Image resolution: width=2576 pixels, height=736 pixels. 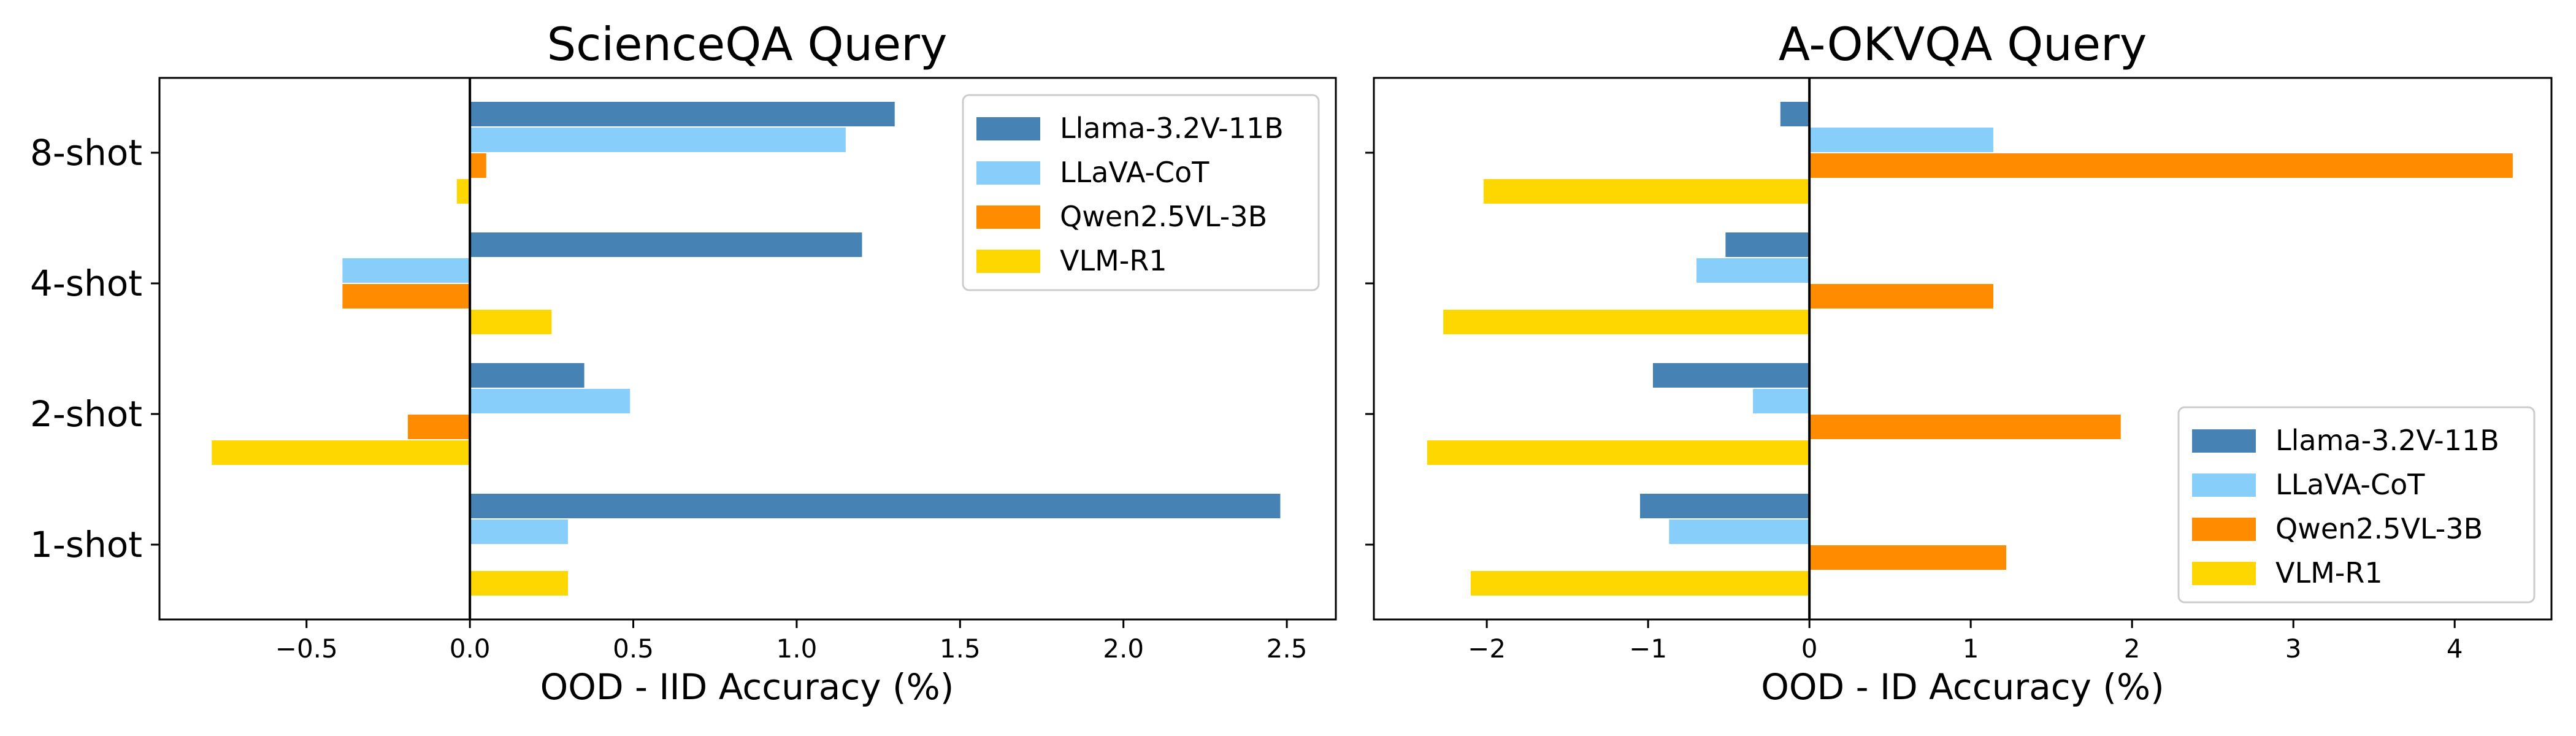 What do you see at coordinates (2293, 649) in the screenshot?
I see `x-tick-label: 3` at bounding box center [2293, 649].